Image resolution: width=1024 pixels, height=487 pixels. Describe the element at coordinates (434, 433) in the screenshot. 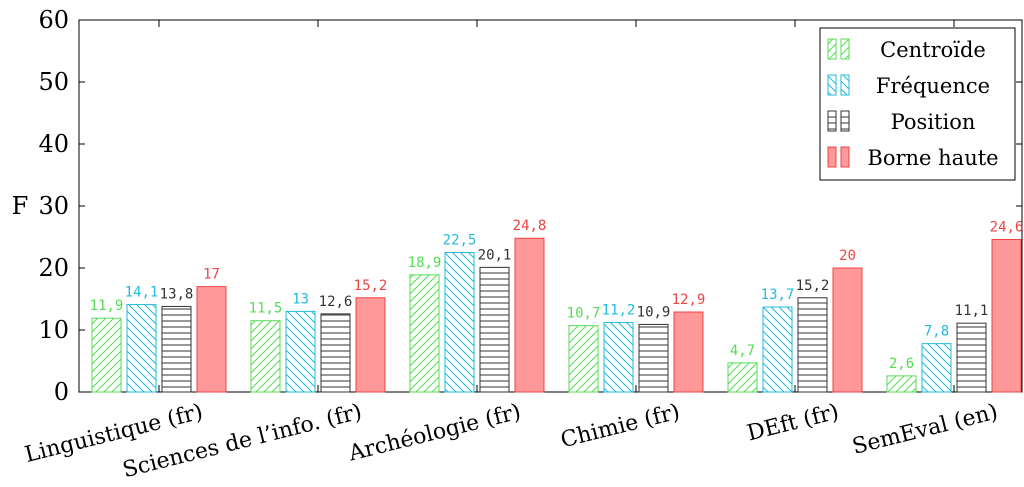

I see `category-label: Archéologie (fr)` at that location.